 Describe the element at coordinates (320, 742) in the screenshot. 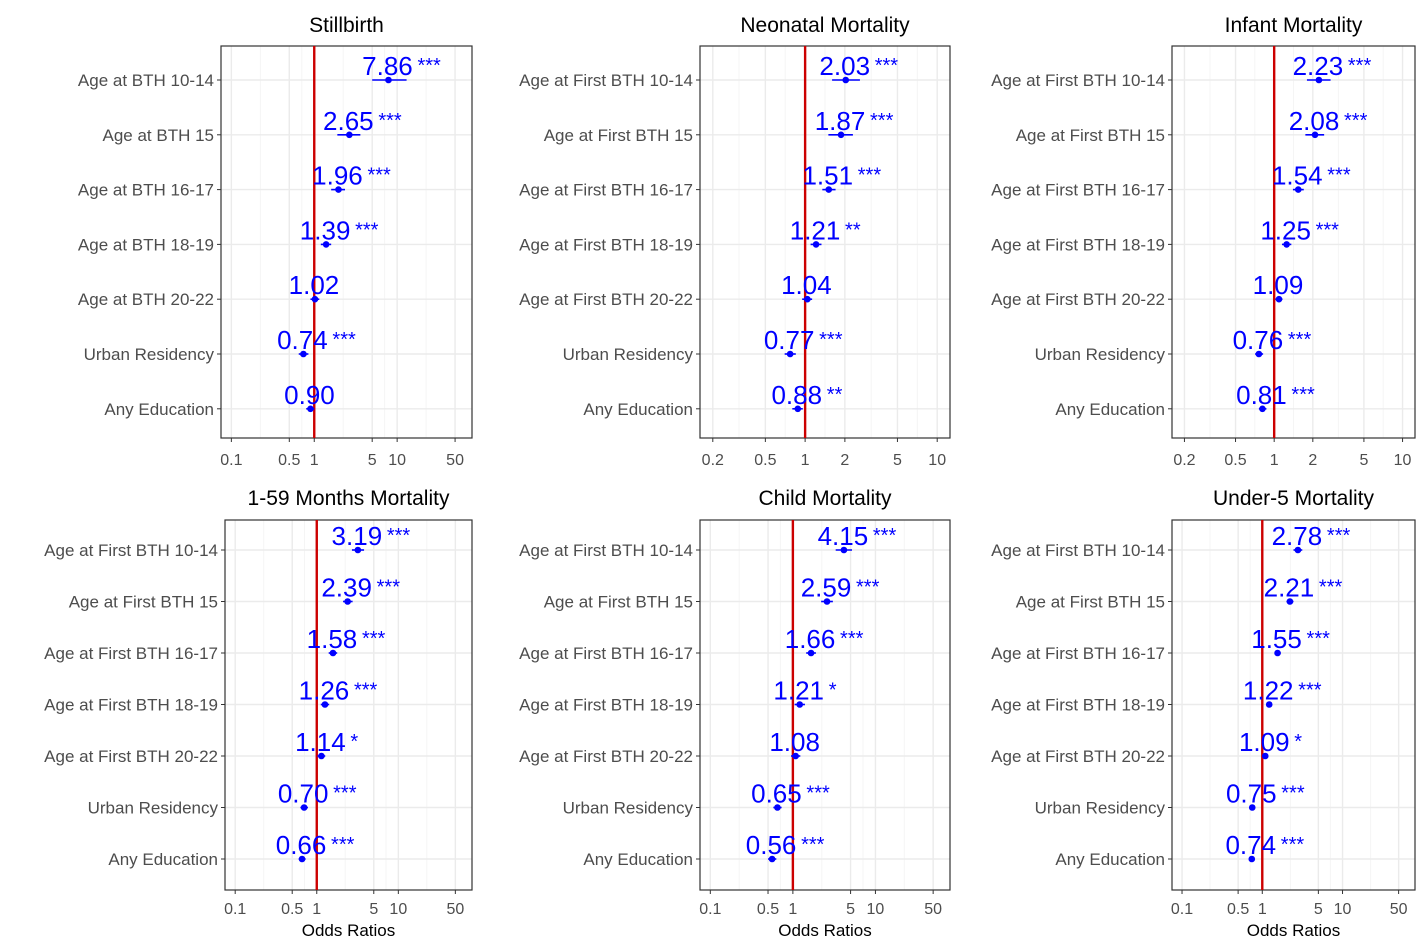

I see `odds-ratio-label: 1.14` at that location.